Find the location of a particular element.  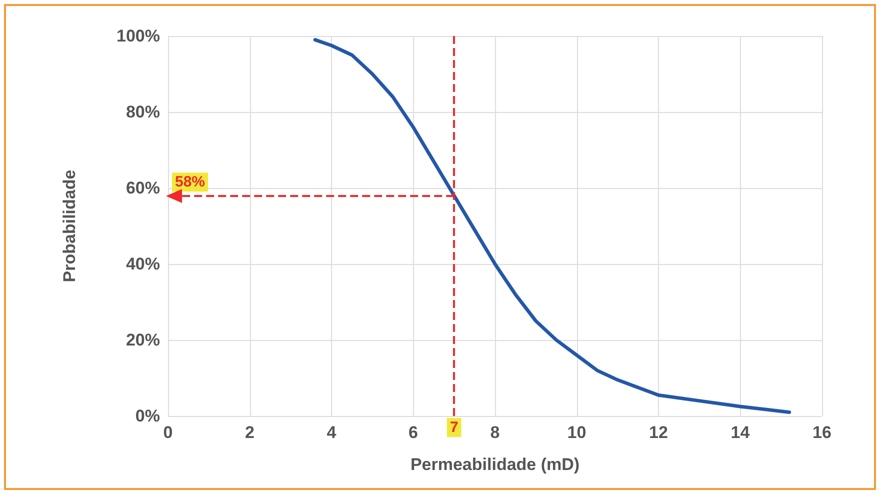

x-tick-label: 14 is located at coordinates (740, 432).